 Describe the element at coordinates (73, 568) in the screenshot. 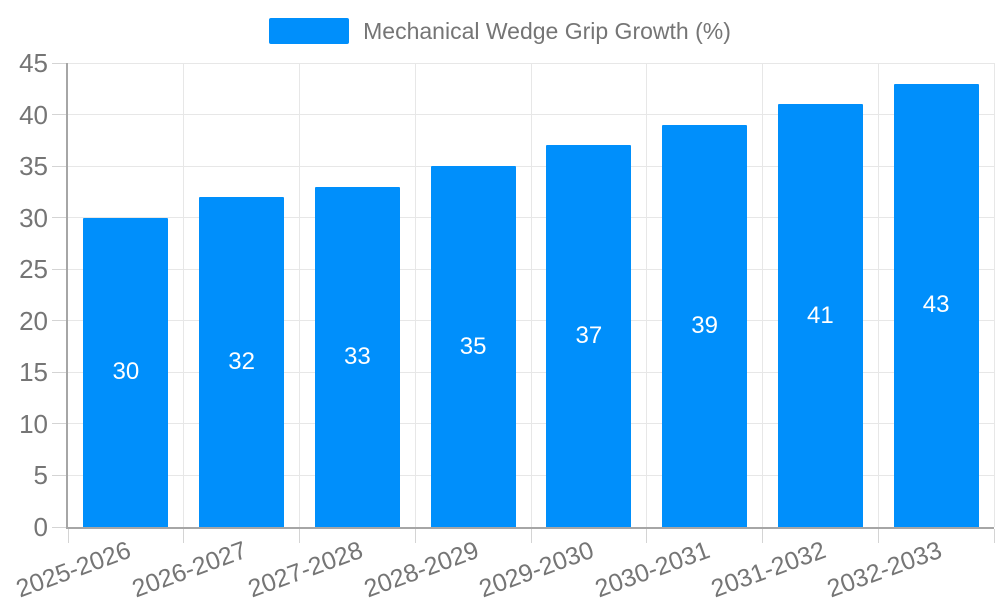

I see `x-axis-label: 2025-2026` at that location.